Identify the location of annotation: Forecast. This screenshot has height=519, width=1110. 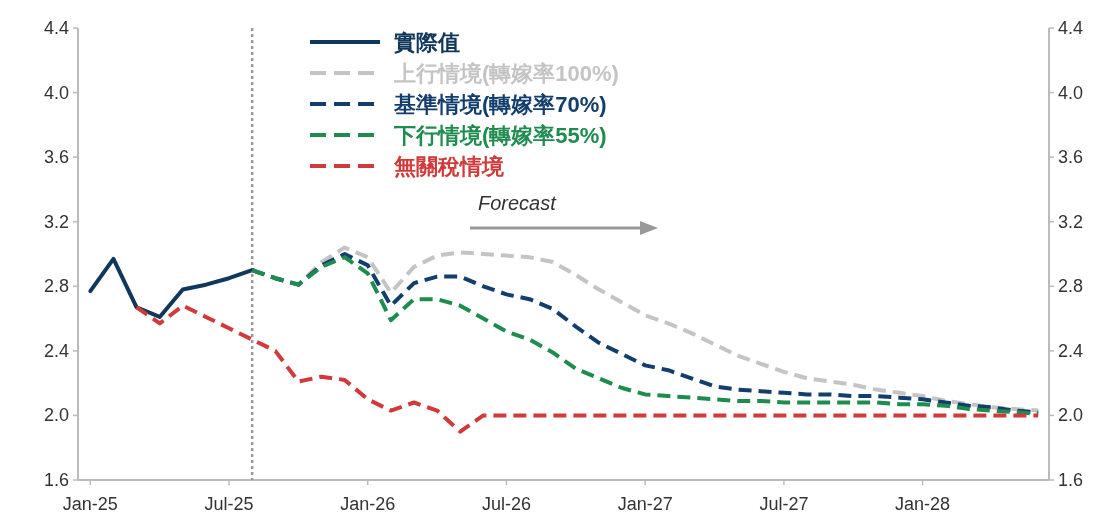
(518, 203).